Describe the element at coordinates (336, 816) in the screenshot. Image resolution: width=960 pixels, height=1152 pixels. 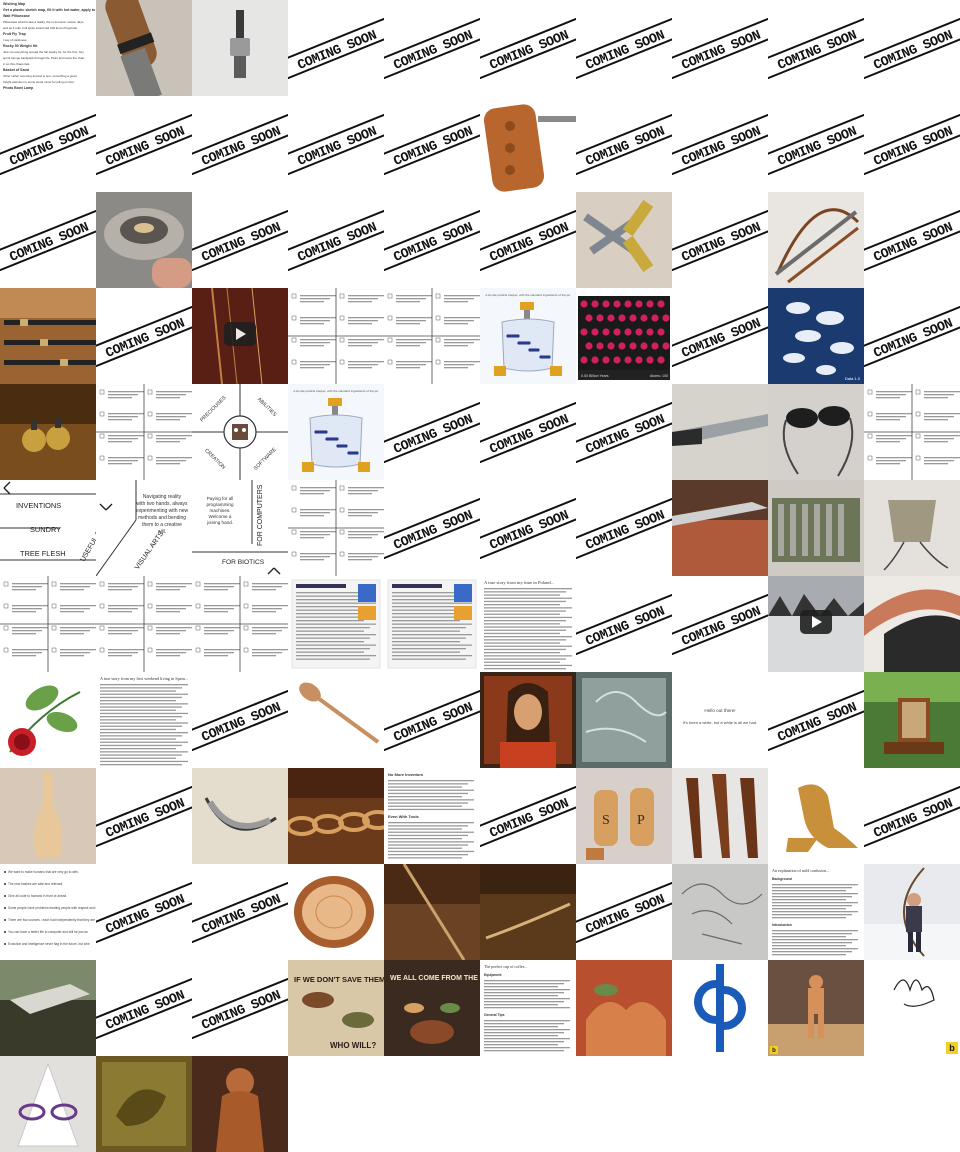
I see `wooden-chain-photo-tile` at that location.